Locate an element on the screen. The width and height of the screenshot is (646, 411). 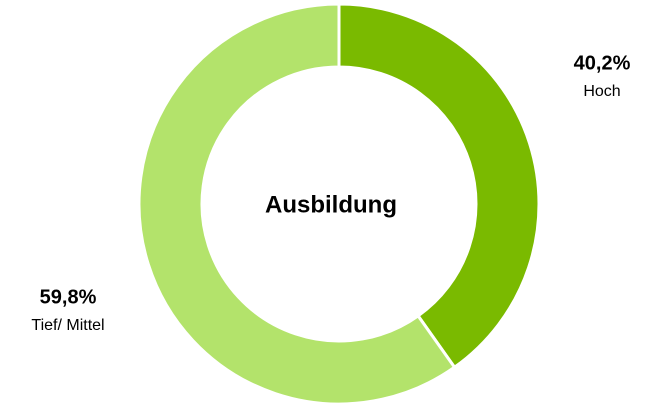
category-label: Tief/ Mittel is located at coordinates (67, 325).